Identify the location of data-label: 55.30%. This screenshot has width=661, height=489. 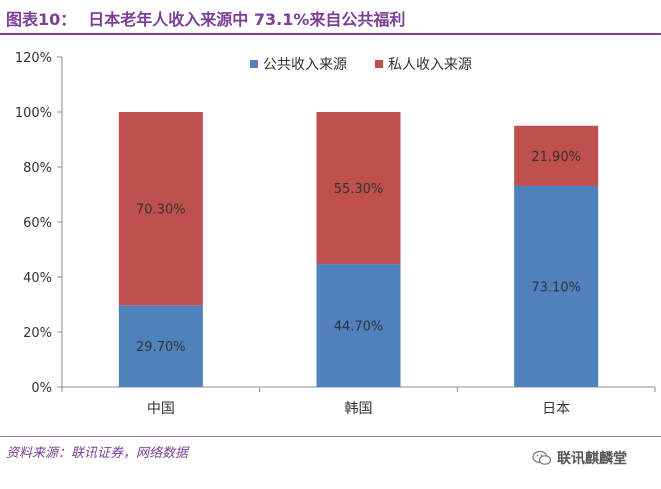
(359, 189).